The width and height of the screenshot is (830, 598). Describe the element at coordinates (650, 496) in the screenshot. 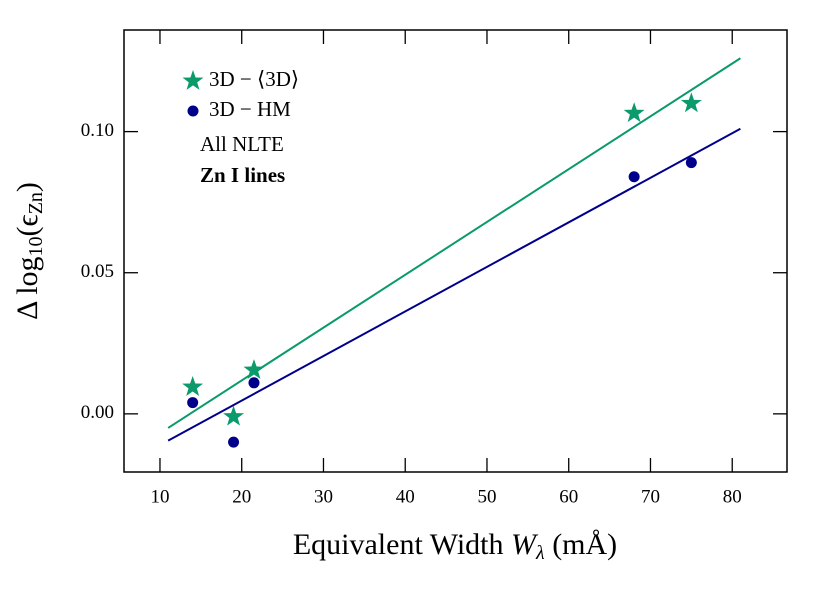

I see `x-tick-label: 70` at that location.